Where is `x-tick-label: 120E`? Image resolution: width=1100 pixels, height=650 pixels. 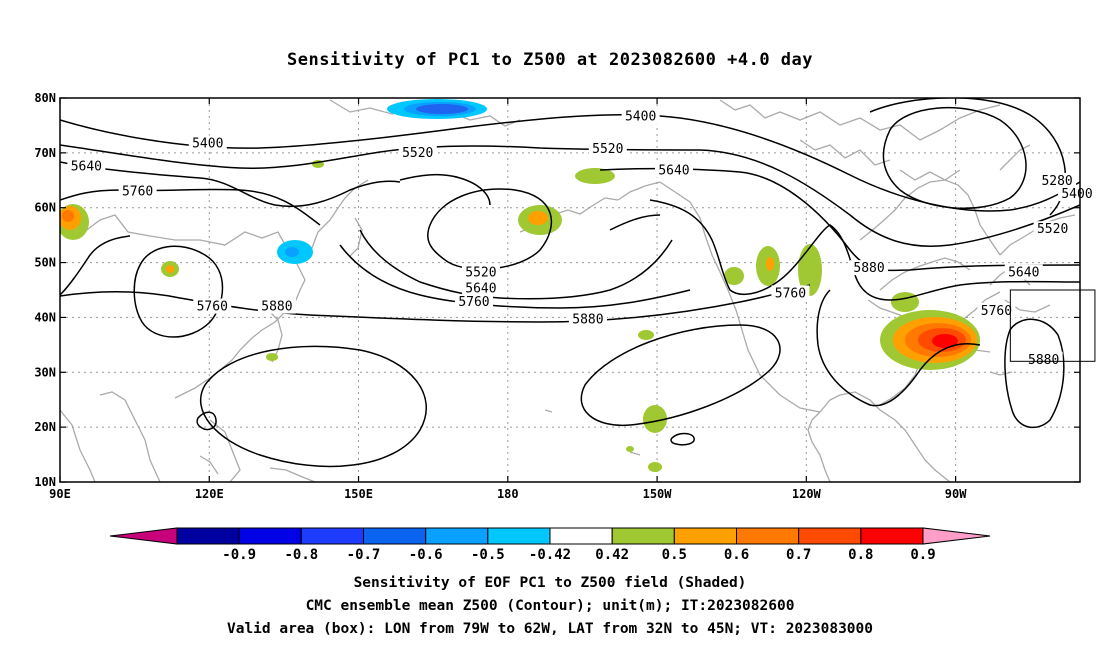
x-tick-label: 120E is located at coordinates (209, 494).